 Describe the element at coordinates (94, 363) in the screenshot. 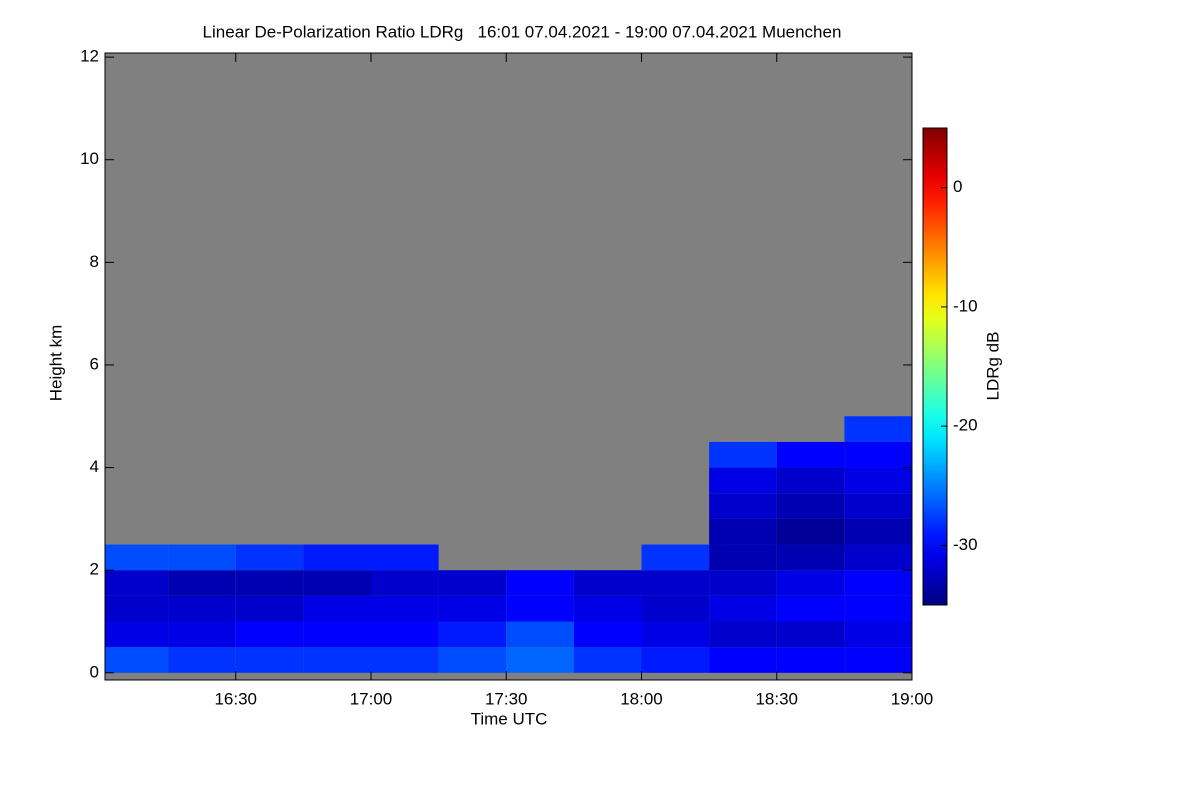

I see `y-tick-label: 6` at that location.